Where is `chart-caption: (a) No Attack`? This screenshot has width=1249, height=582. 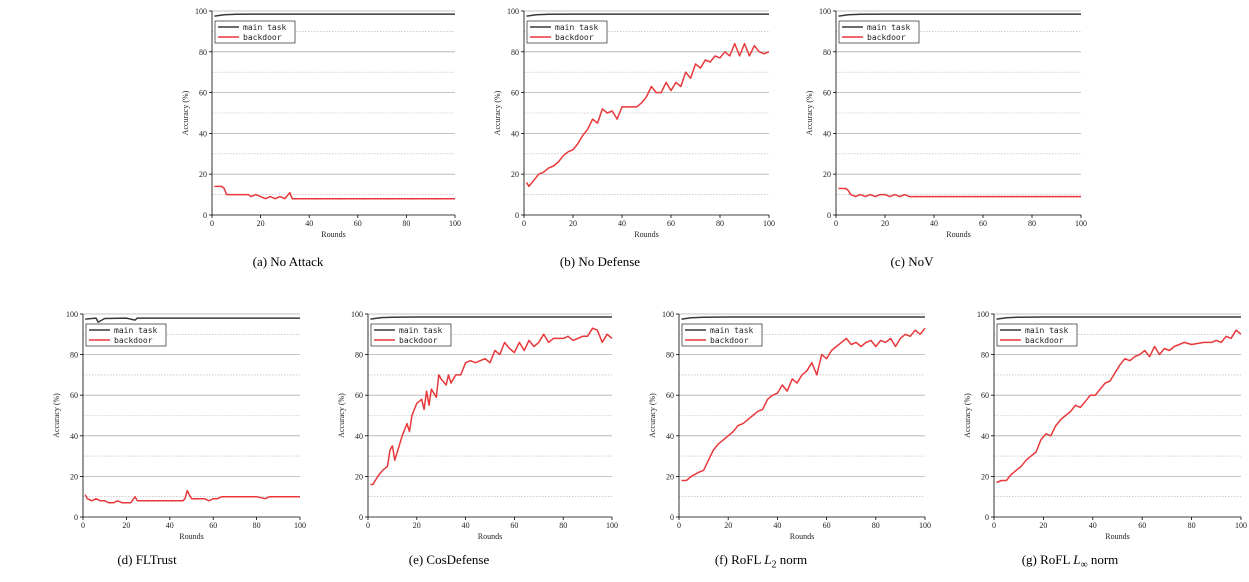
chart-caption: (a) No Attack is located at coordinates (288, 261).